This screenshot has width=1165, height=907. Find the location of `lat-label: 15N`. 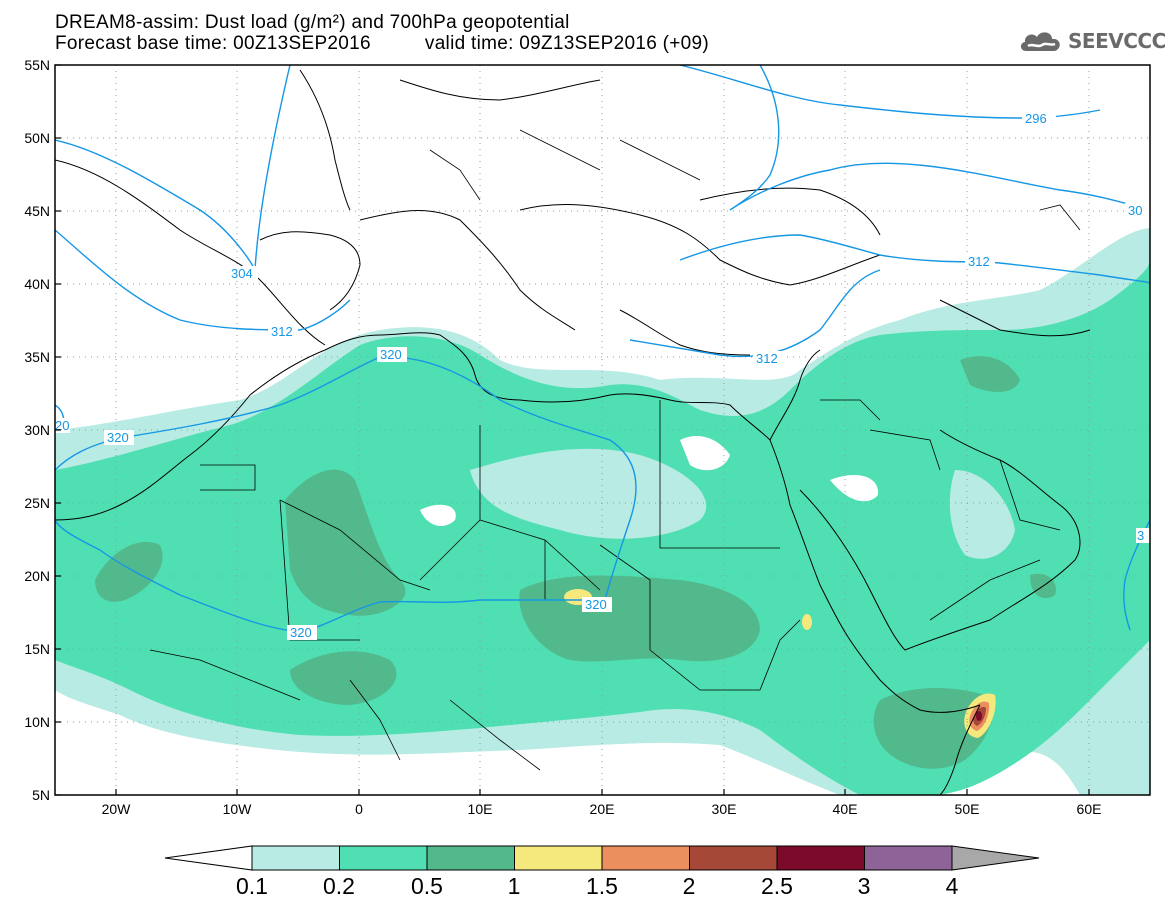

lat-label: 15N is located at coordinates (37, 649).